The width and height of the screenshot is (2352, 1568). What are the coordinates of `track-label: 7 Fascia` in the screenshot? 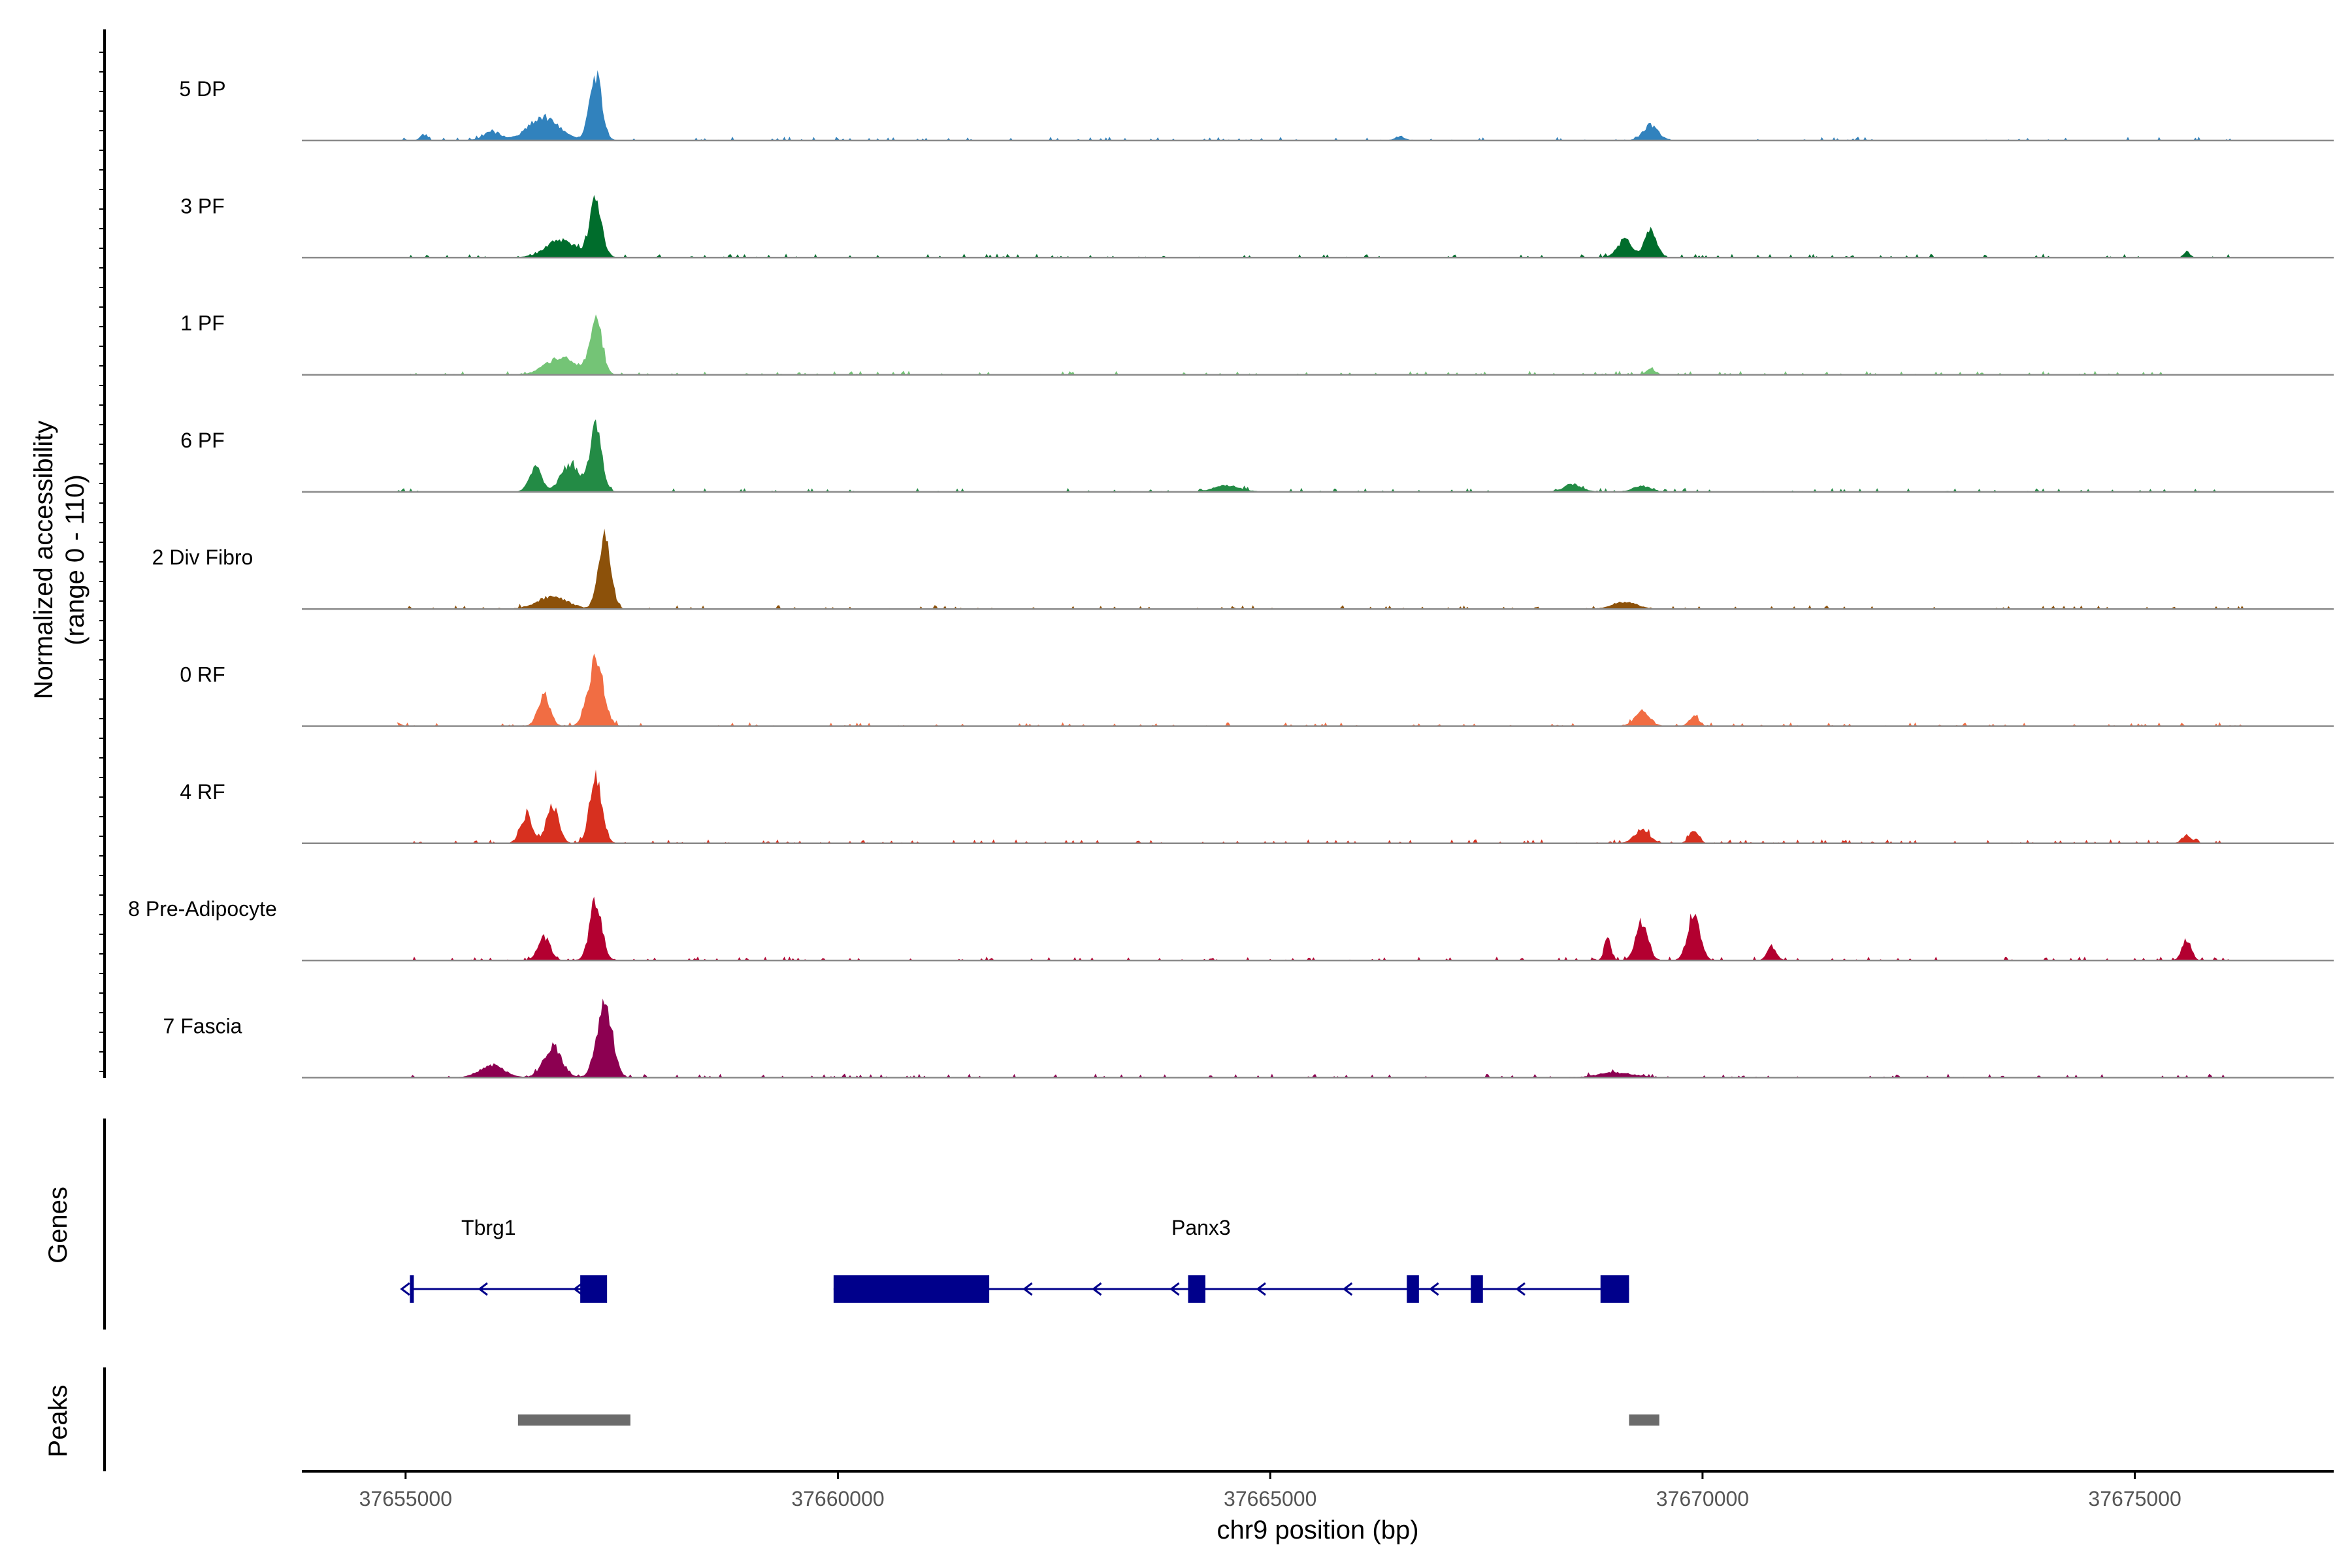 It's located at (202, 1025).